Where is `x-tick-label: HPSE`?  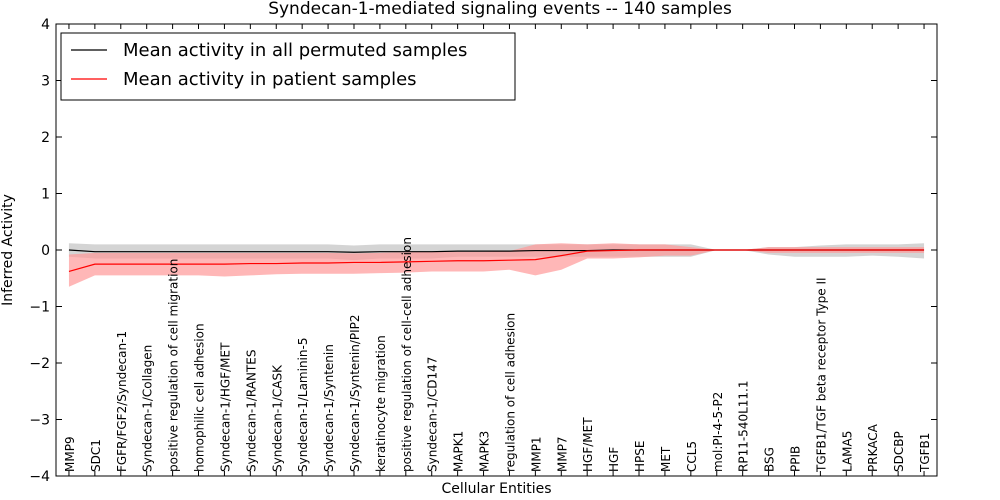
x-tick-label: HPSE is located at coordinates (640, 456).